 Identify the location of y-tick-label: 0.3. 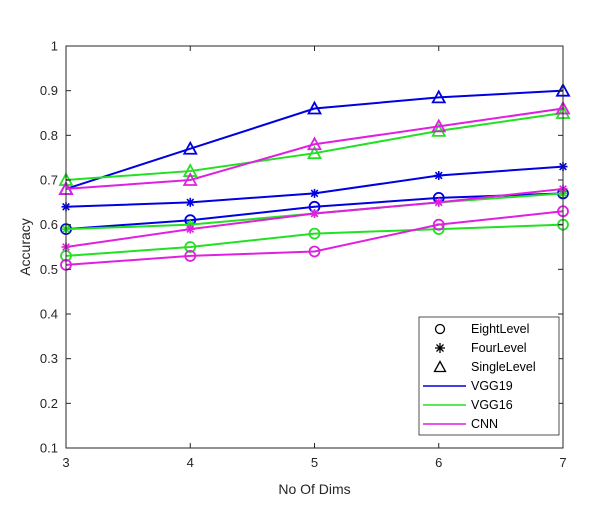
(49, 358).